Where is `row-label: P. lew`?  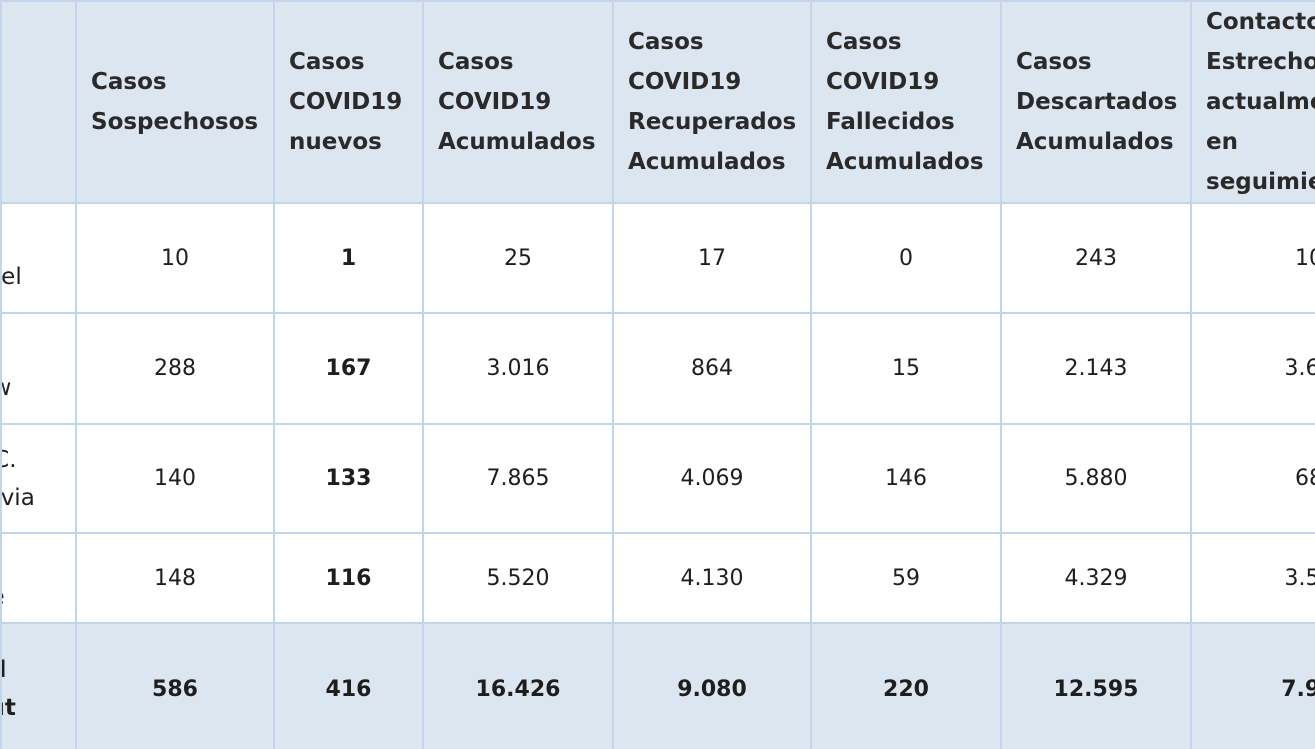 row-label: P. lew is located at coordinates (38, 369).